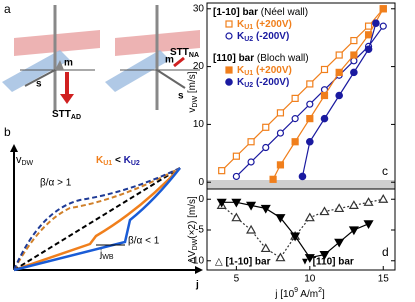 This screenshot has width=415, height=302. I want to click on stt-sub: AD, so click(76, 117).